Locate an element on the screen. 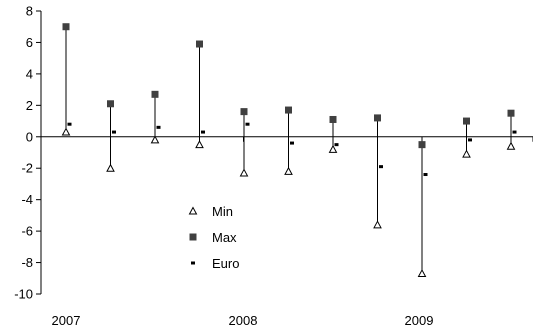  y-tick-label: 8 is located at coordinates (29, 11).